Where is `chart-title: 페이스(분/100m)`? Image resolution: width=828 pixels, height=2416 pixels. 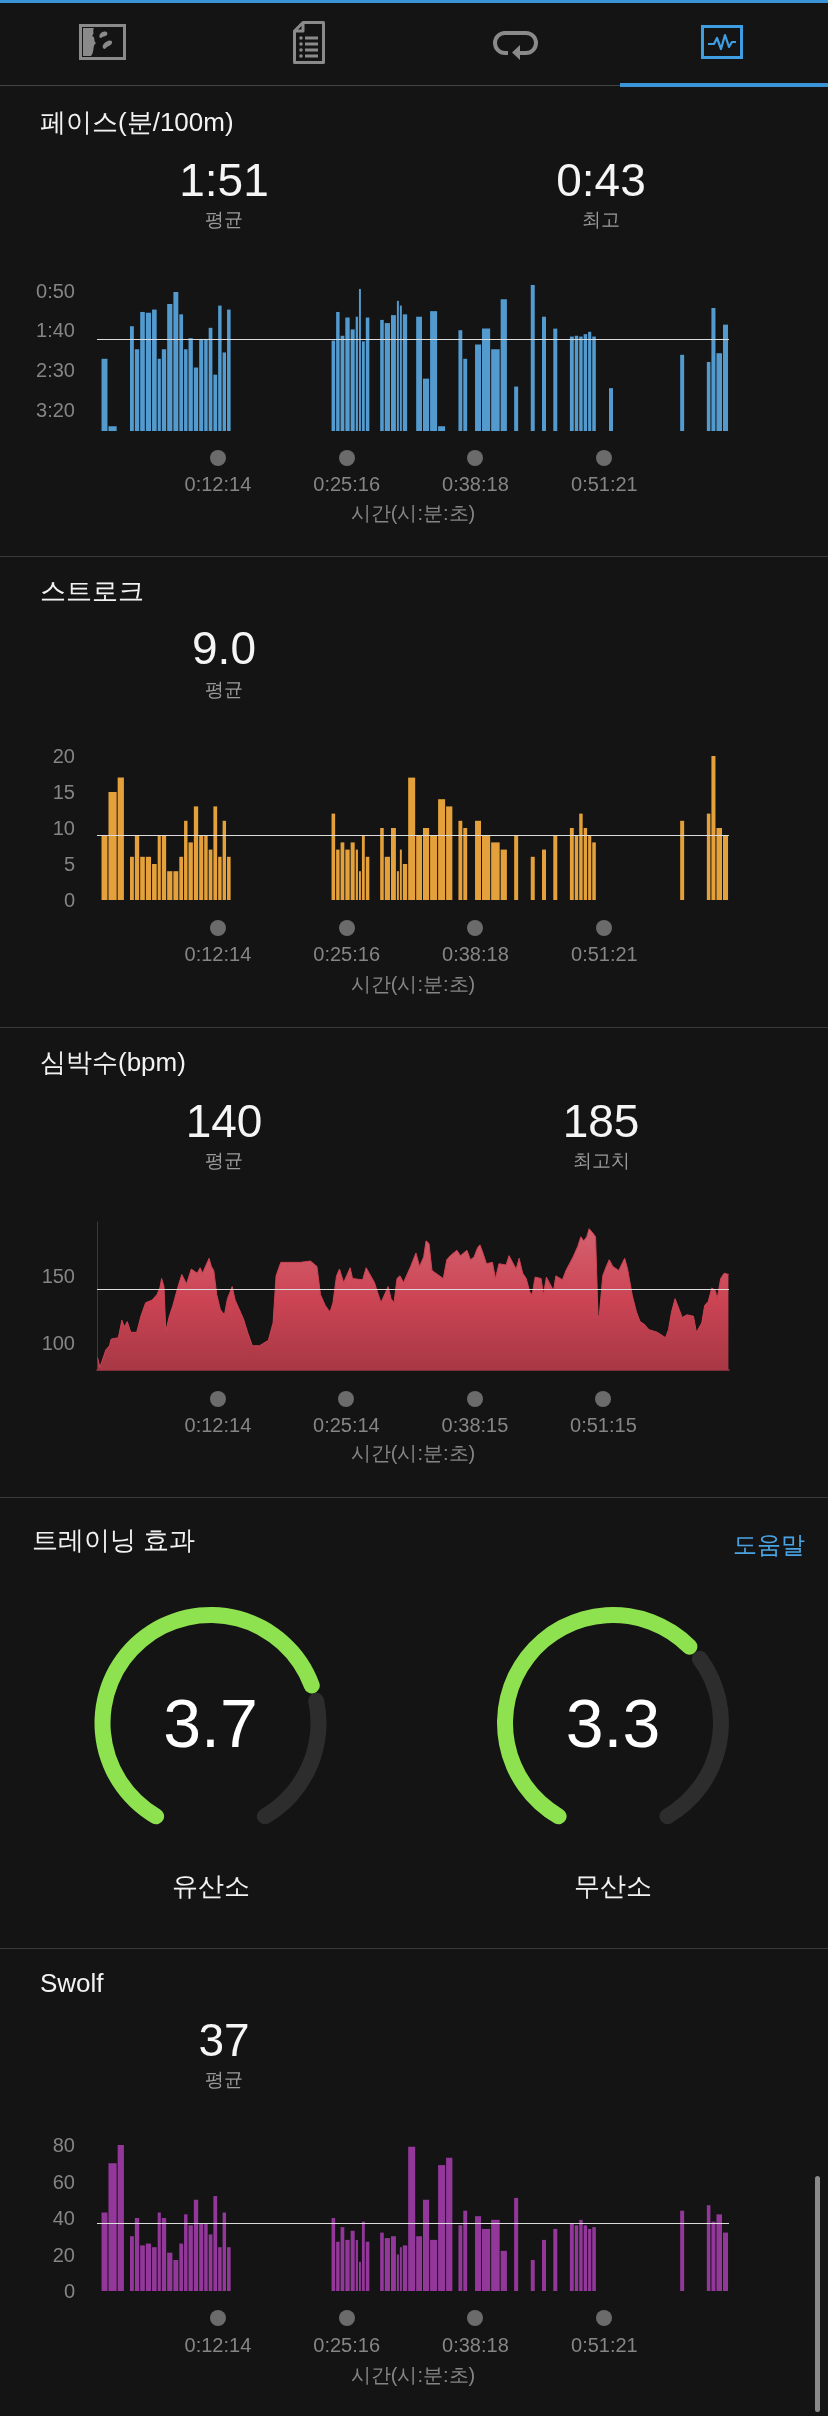 chart-title: 페이스(분/100m) is located at coordinates (137, 122).